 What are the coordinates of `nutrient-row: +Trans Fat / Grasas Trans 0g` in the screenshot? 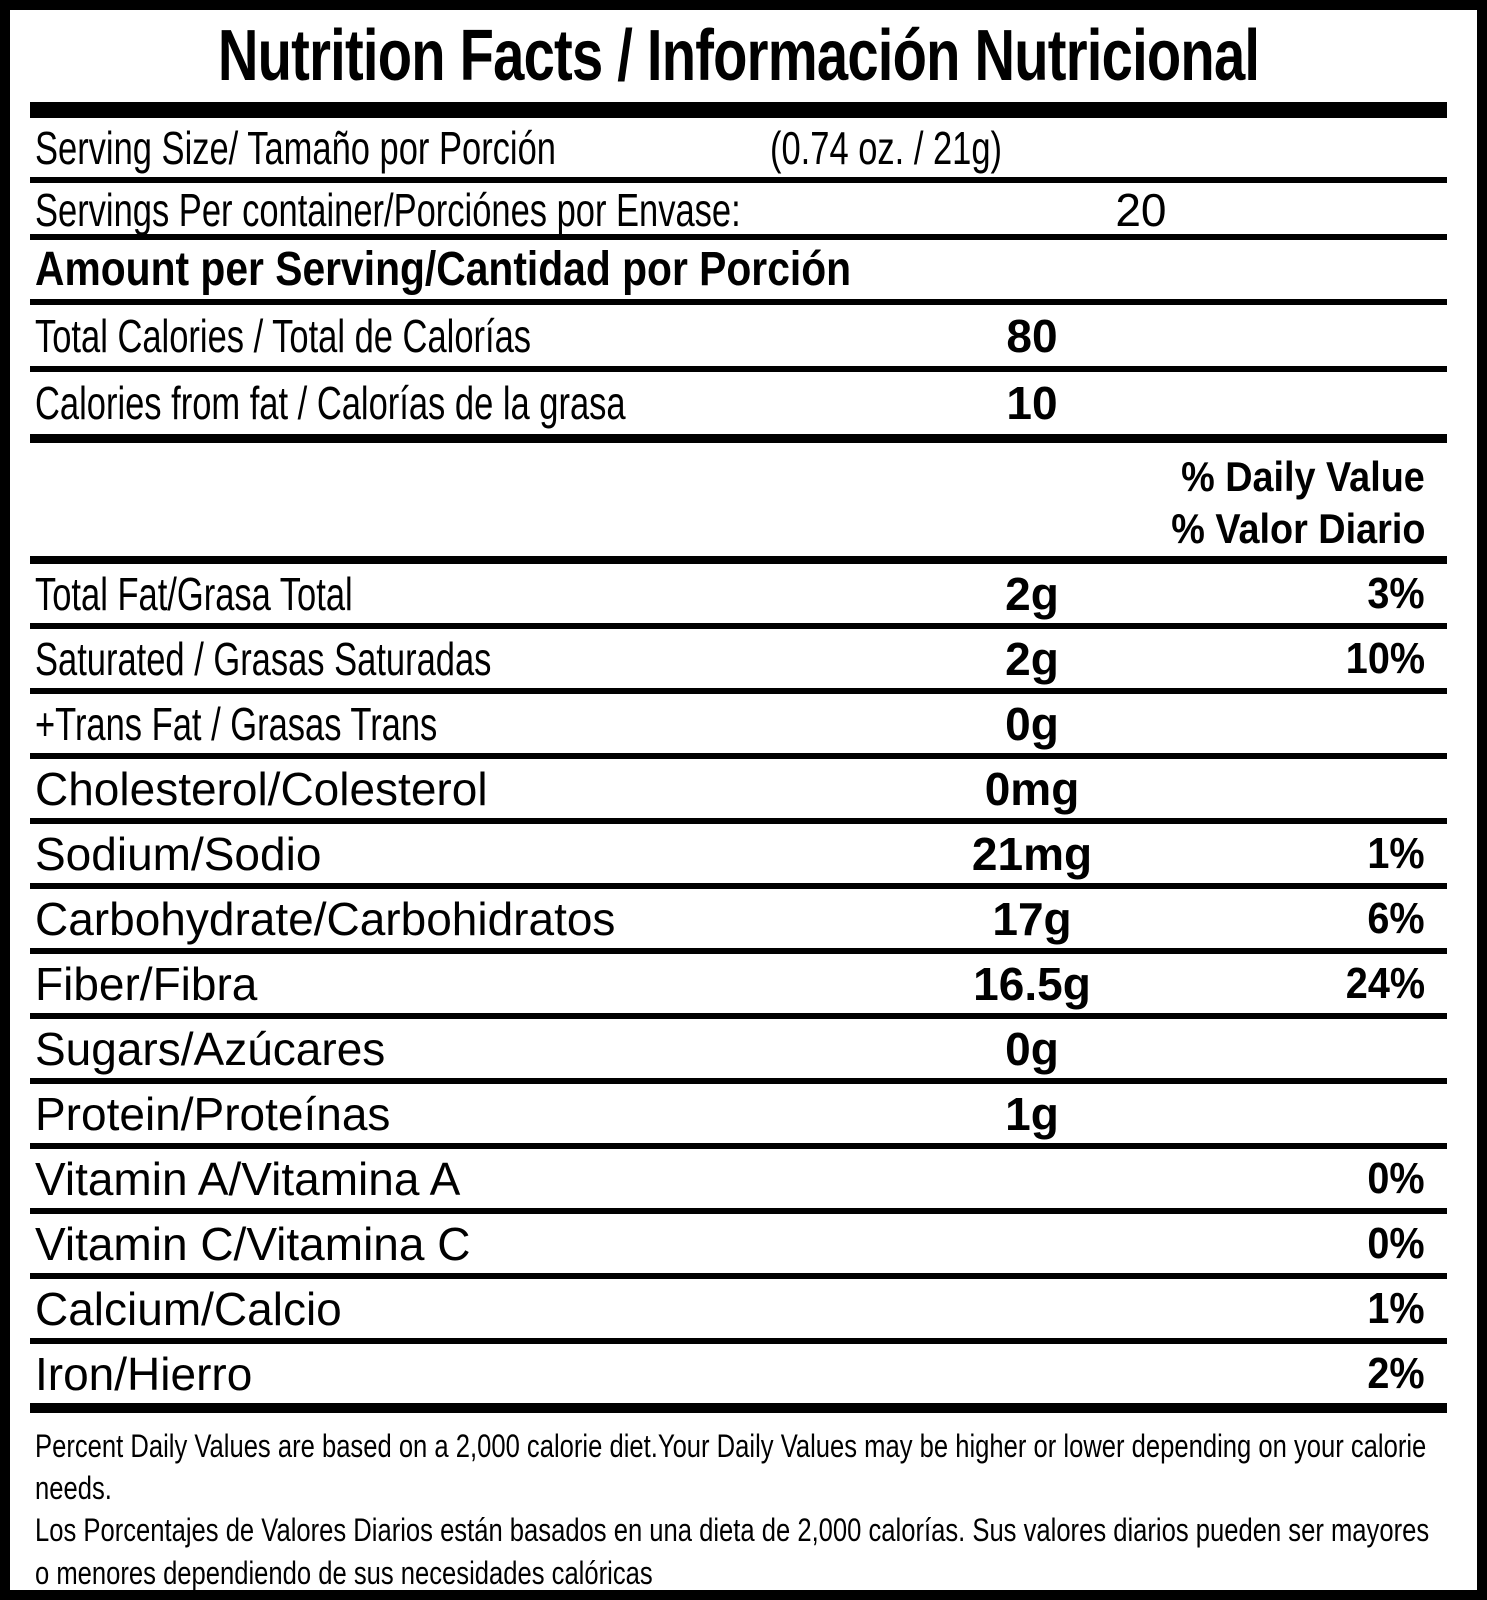 It's located at (738, 726).